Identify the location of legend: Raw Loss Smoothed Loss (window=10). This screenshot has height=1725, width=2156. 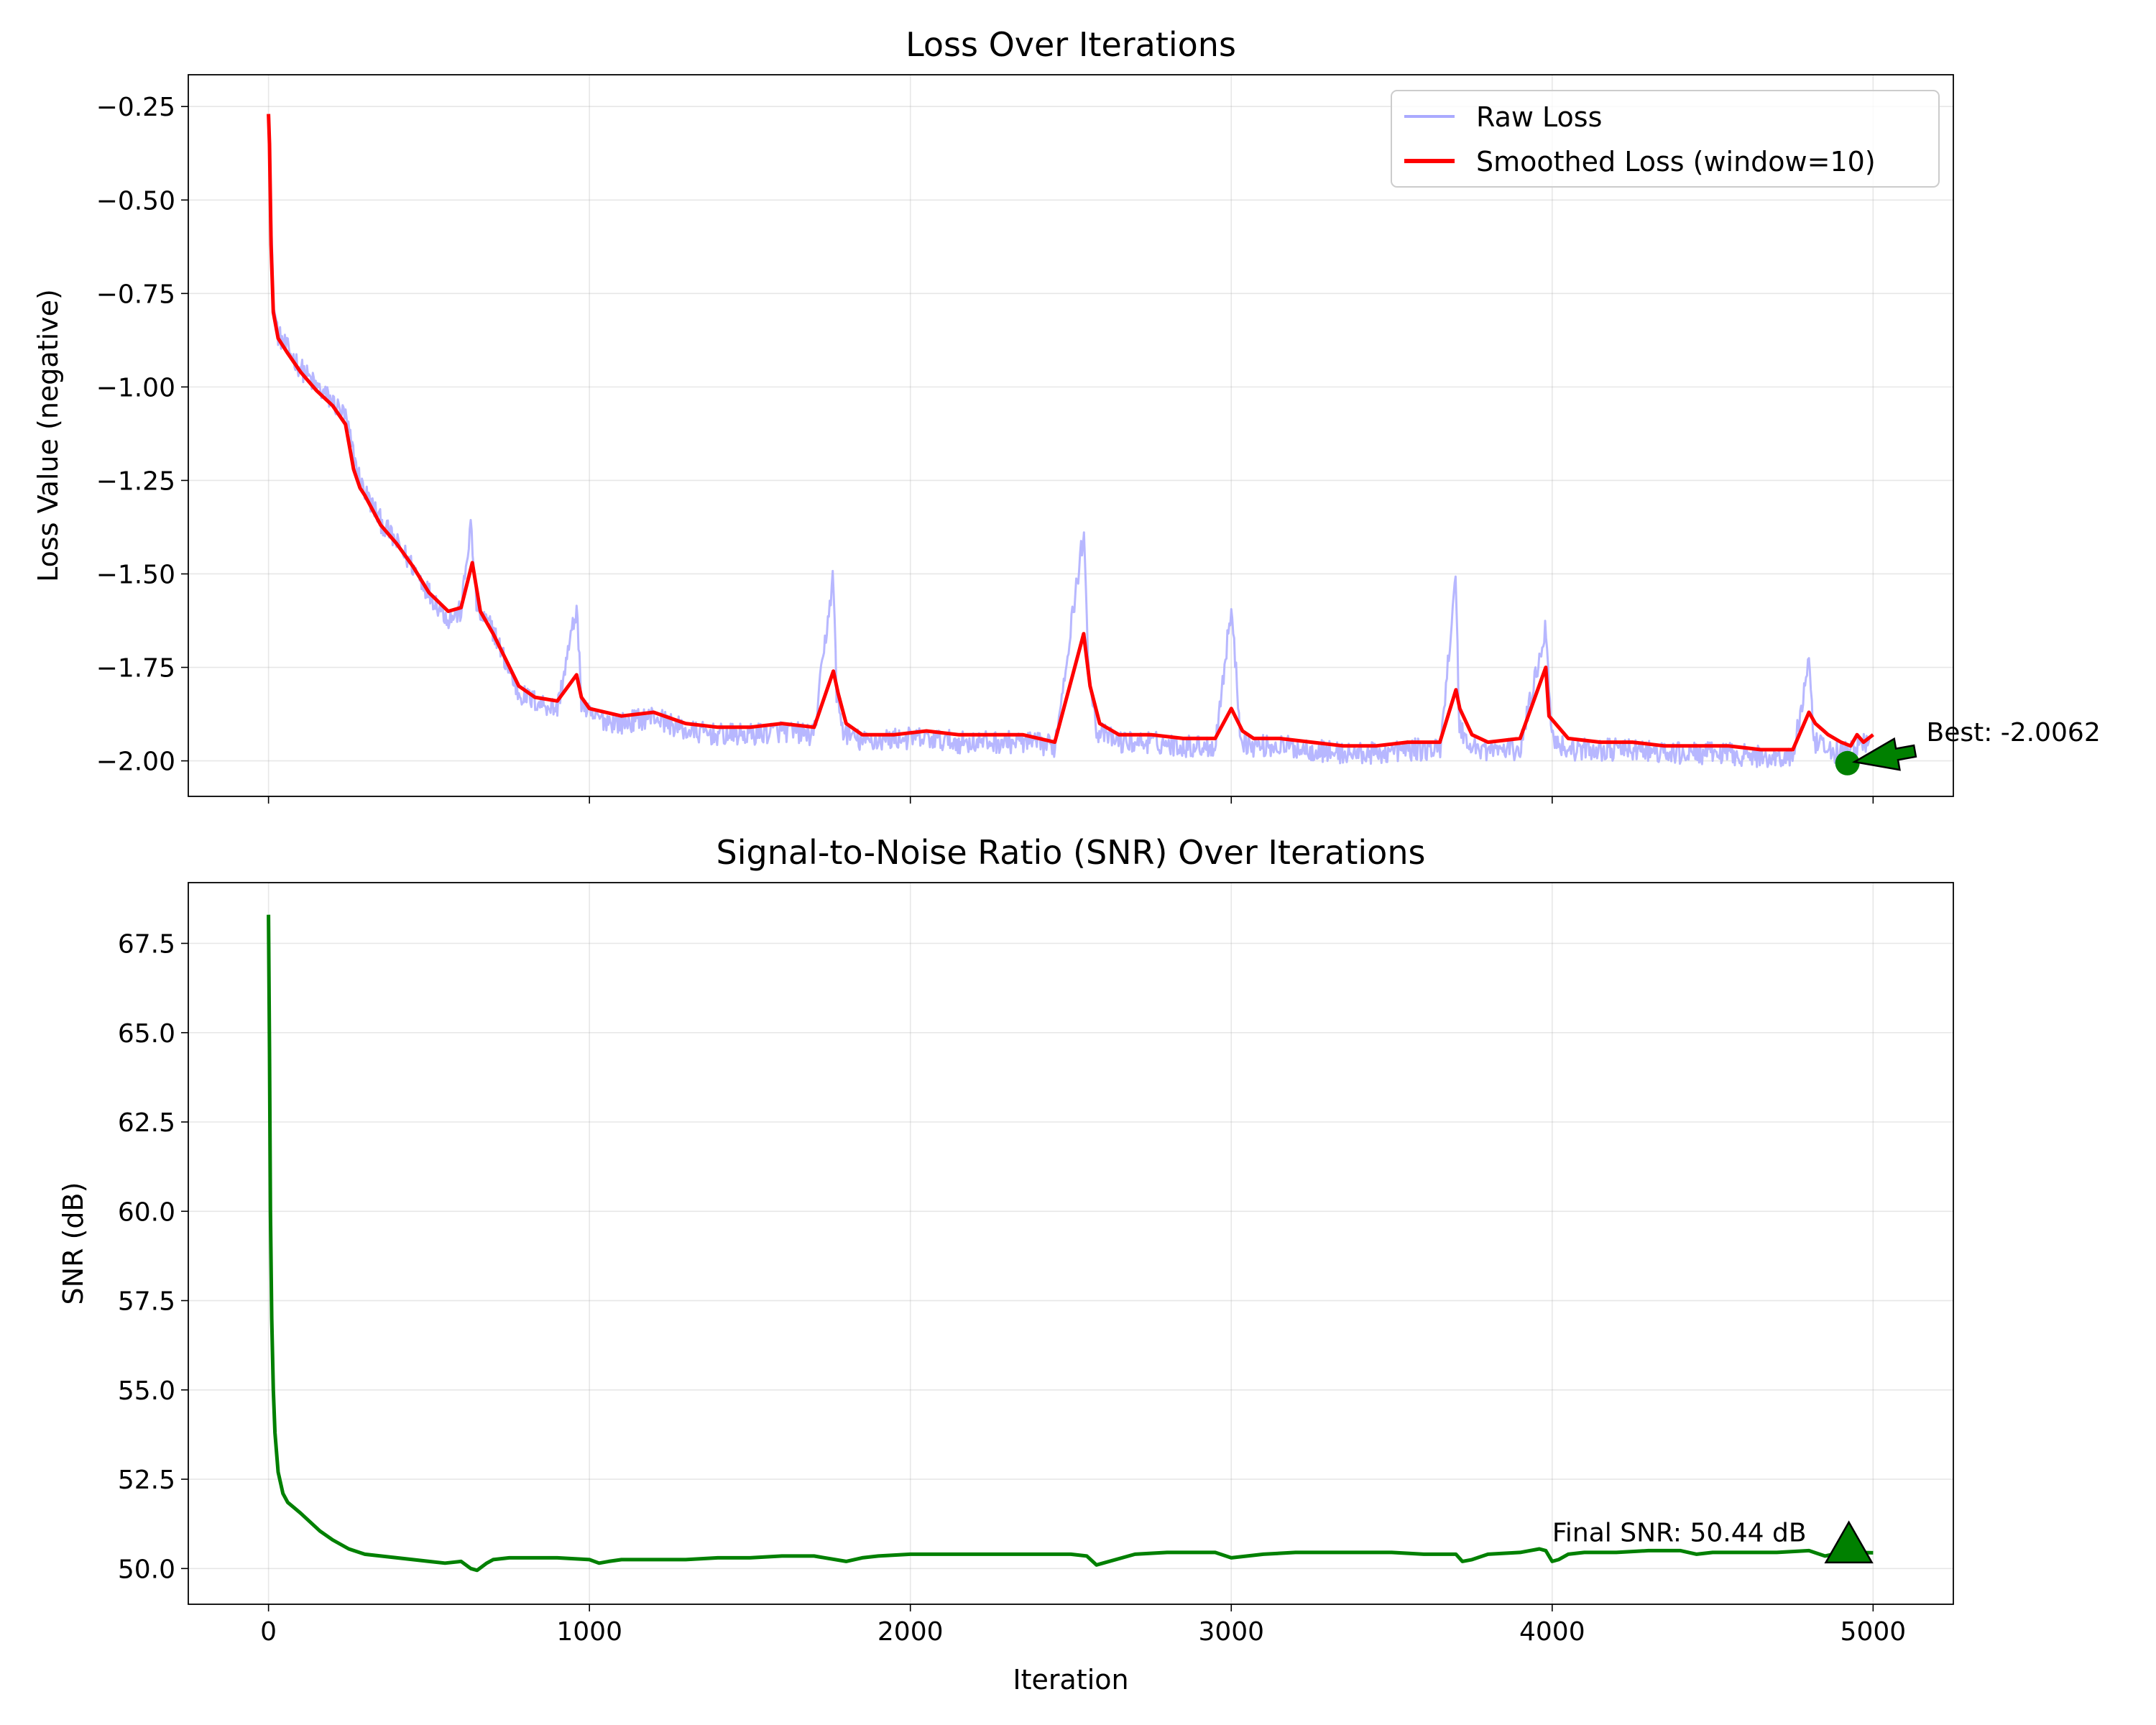
(1665, 139).